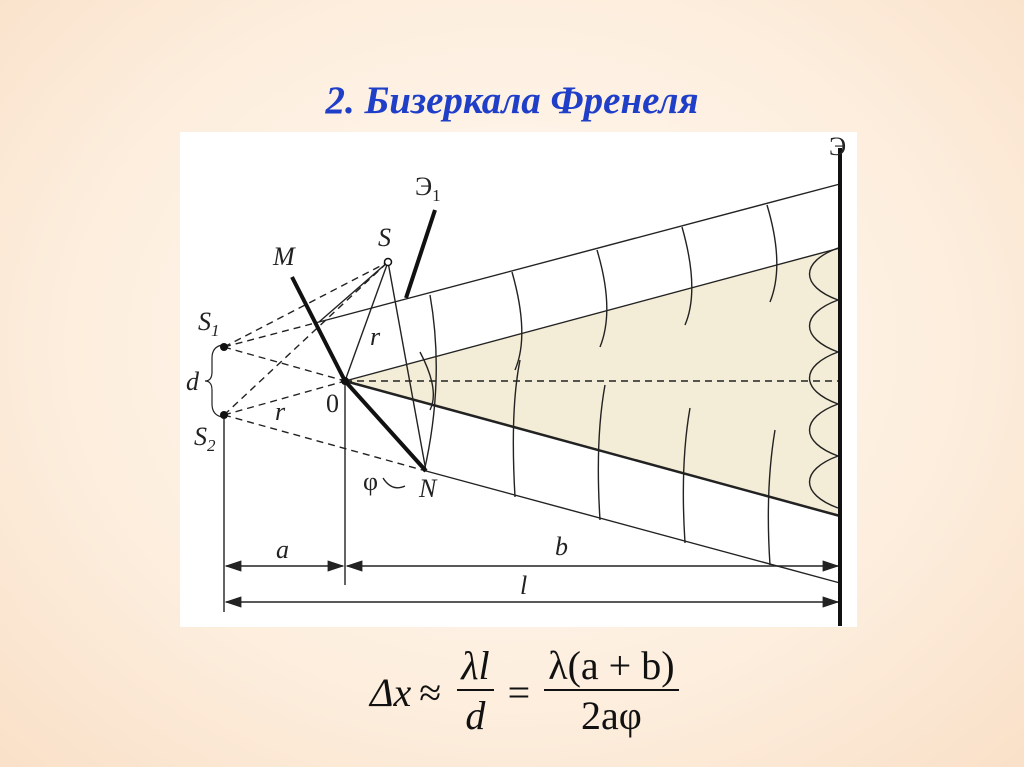 This screenshot has height=767, width=1024. I want to click on label-s: S, so click(384, 237).